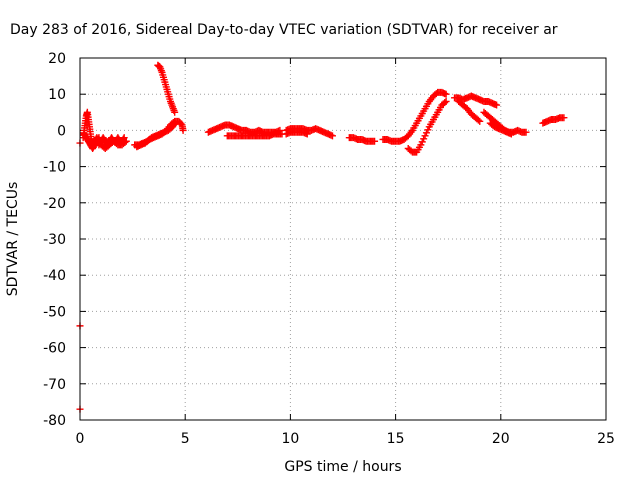 This screenshot has height=480, width=640. I want to click on x-axis-label: GPS time / hours, so click(342, 467).